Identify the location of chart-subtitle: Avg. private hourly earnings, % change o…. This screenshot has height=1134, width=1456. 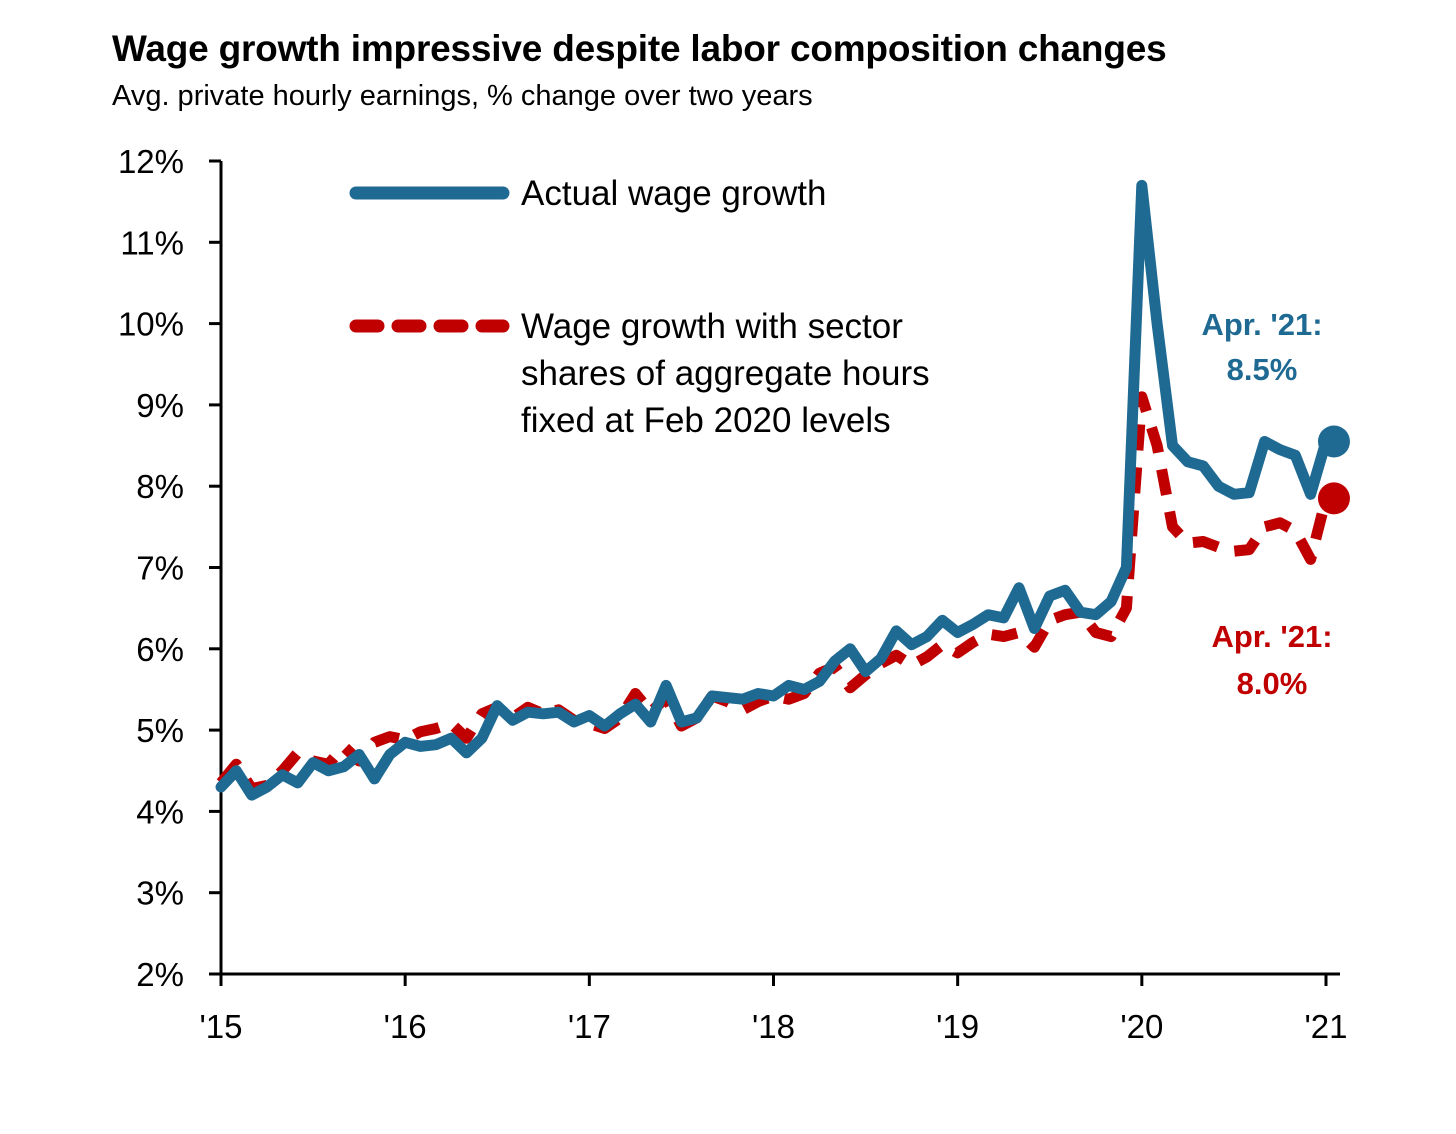
(462, 96).